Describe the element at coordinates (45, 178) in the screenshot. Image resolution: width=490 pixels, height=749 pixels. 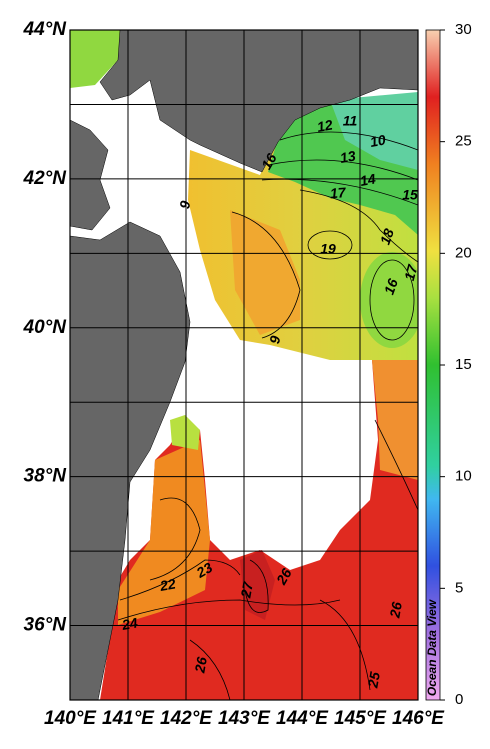
I see `y-tick-label: 42°N` at that location.